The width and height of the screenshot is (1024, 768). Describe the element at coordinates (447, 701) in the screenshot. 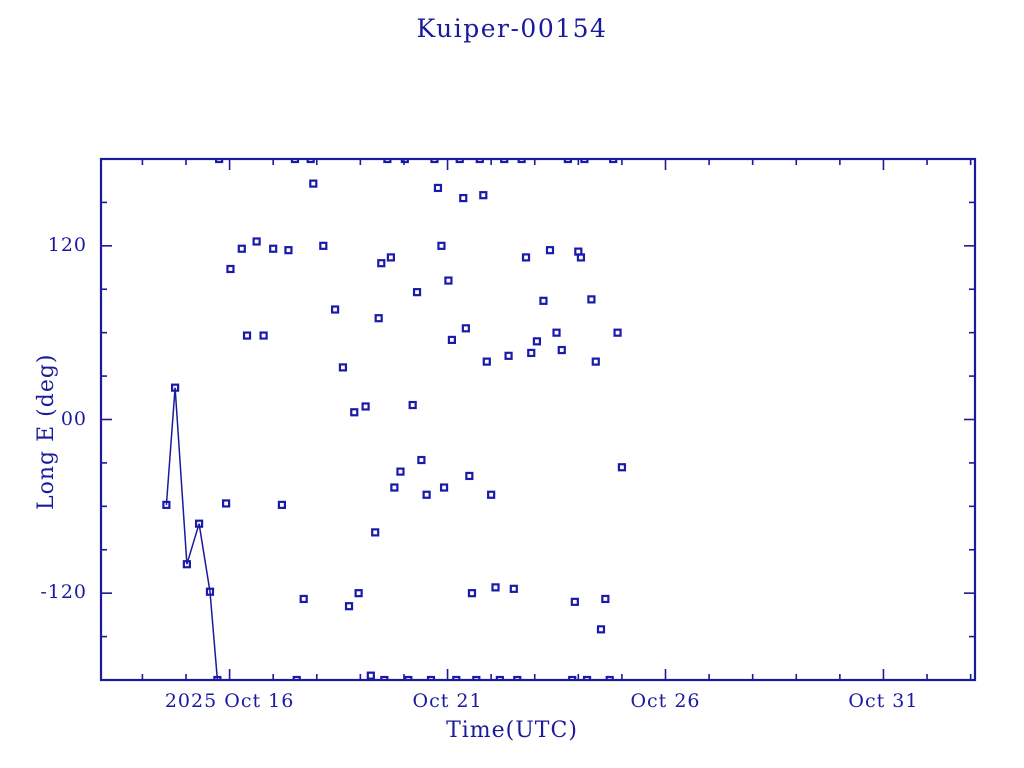

I see `x-tick-label: Oct 21` at that location.